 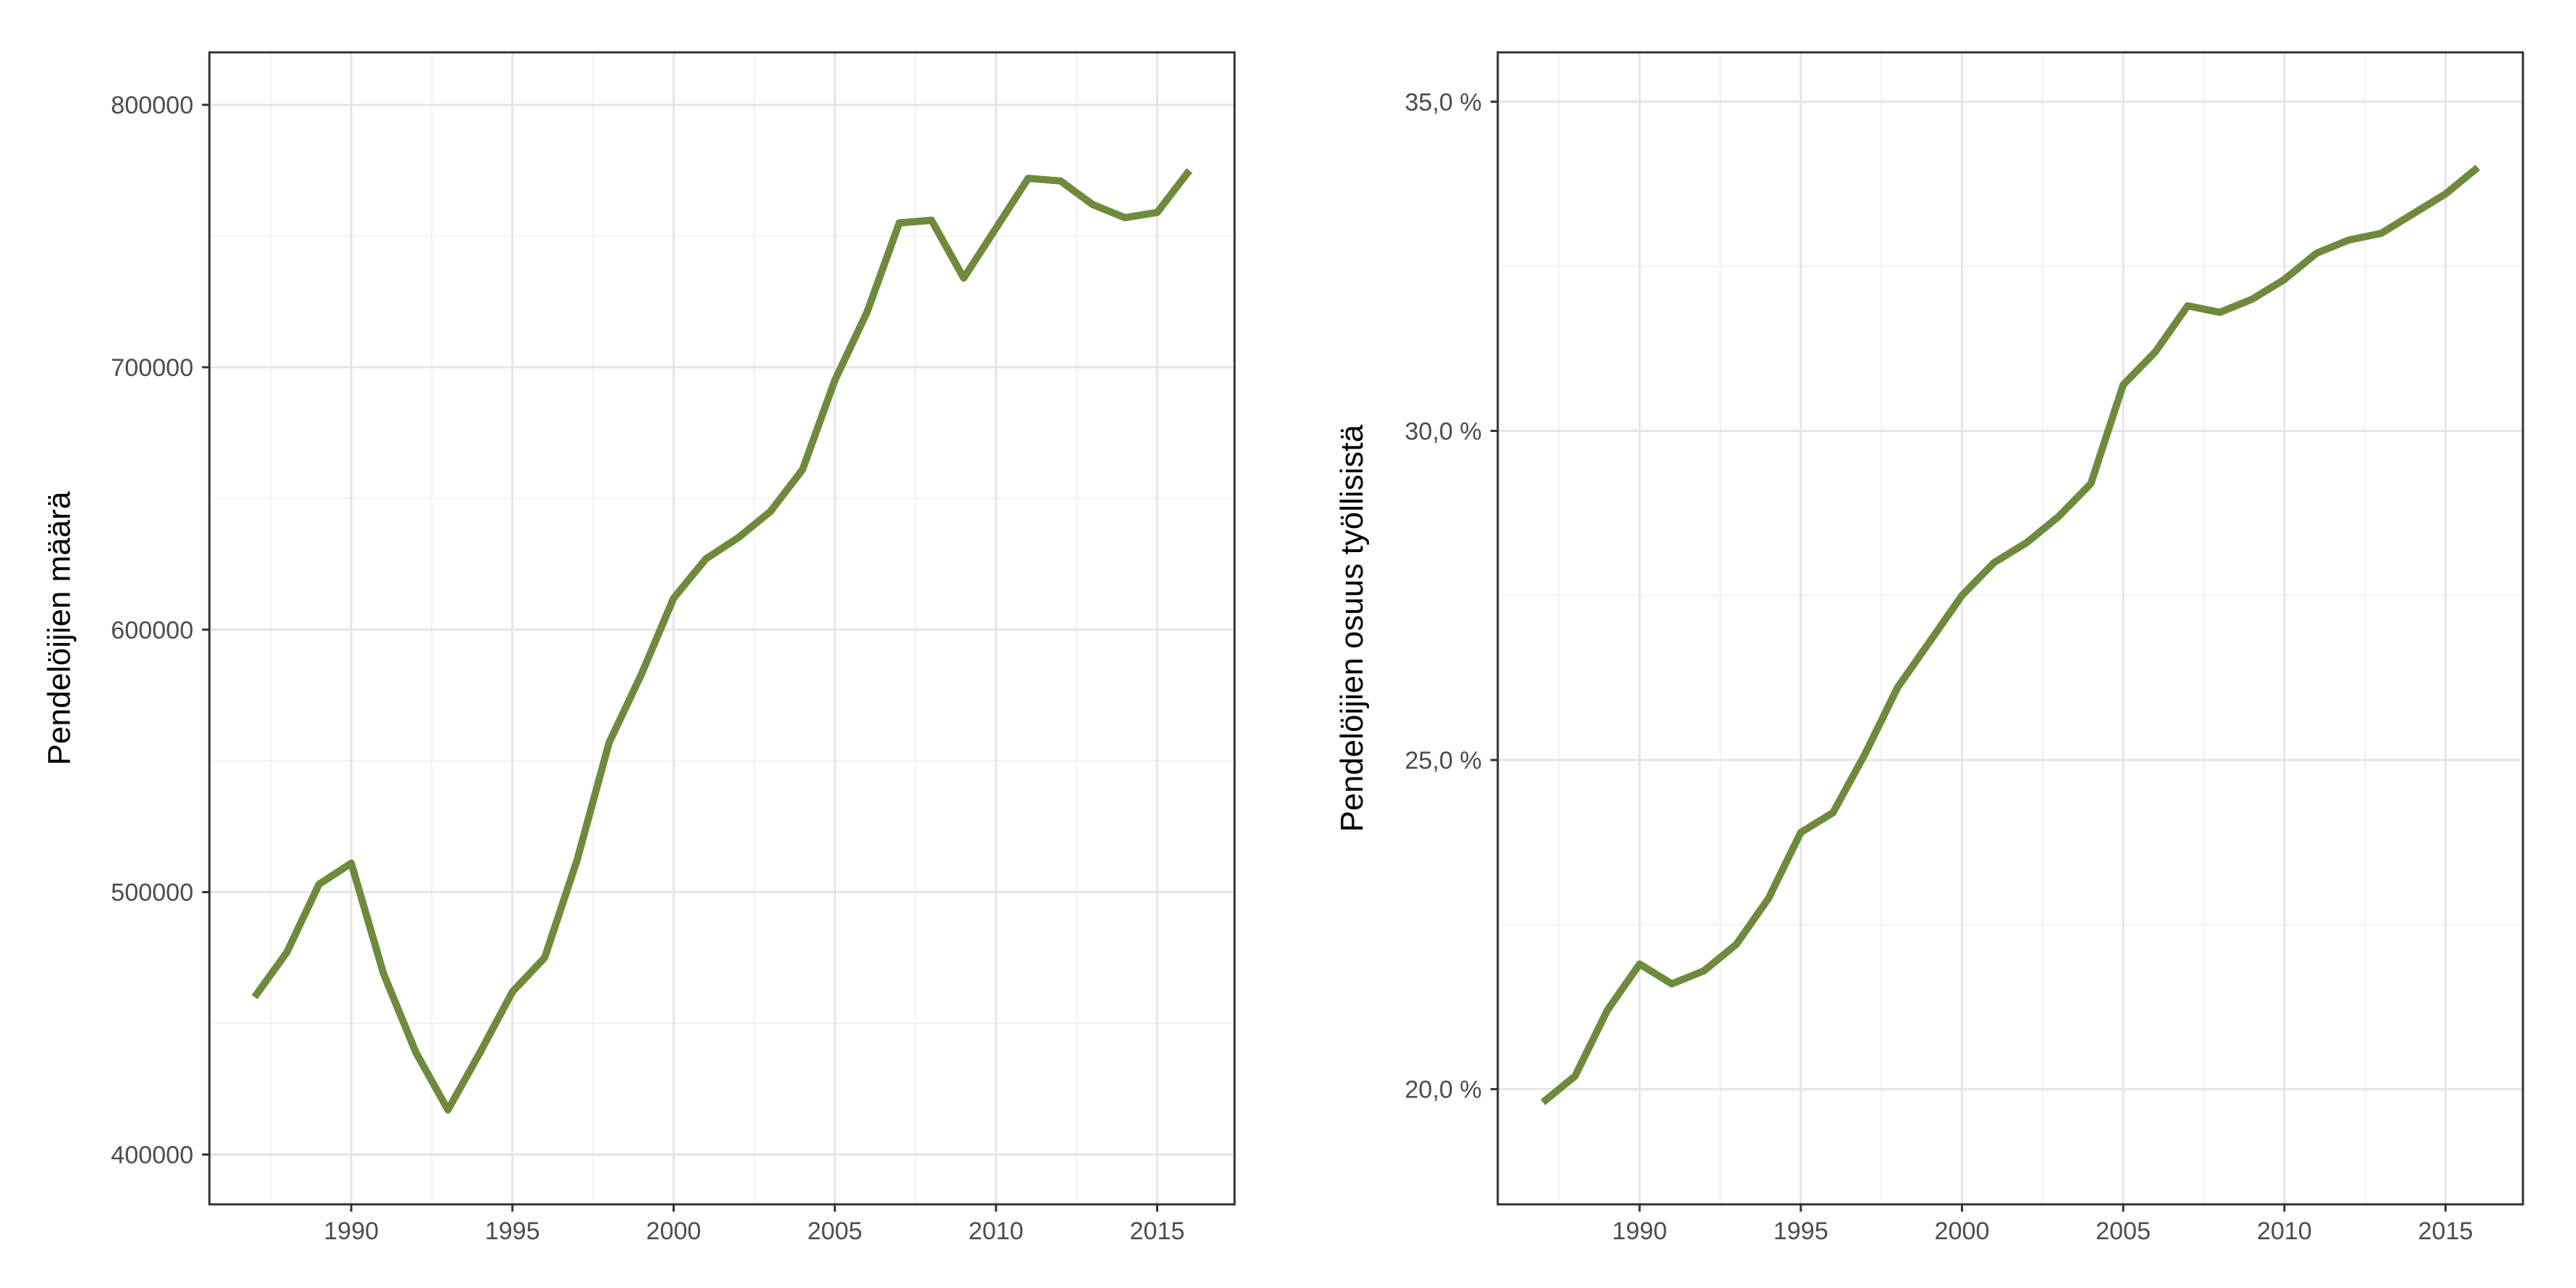 What do you see at coordinates (1543, 1102) in the screenshot?
I see `right-data-point-1987` at bounding box center [1543, 1102].